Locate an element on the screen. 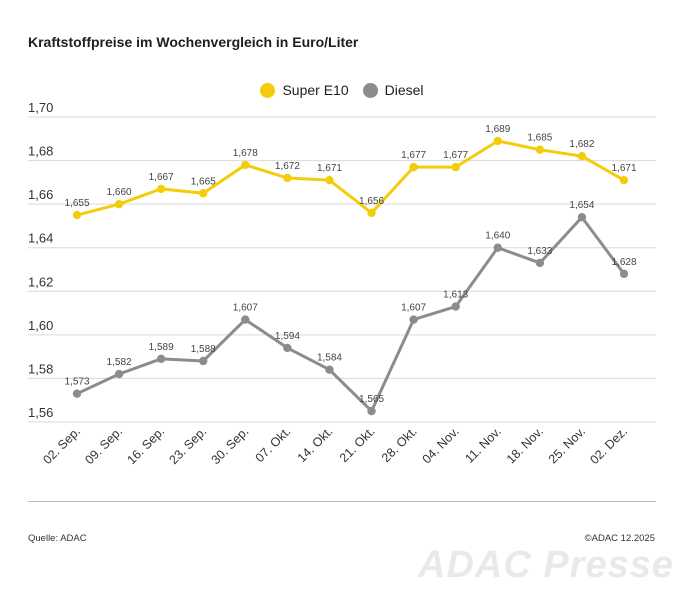 This screenshot has height=600, width=684. x-tick-label: 30. Sep. is located at coordinates (230, 445).